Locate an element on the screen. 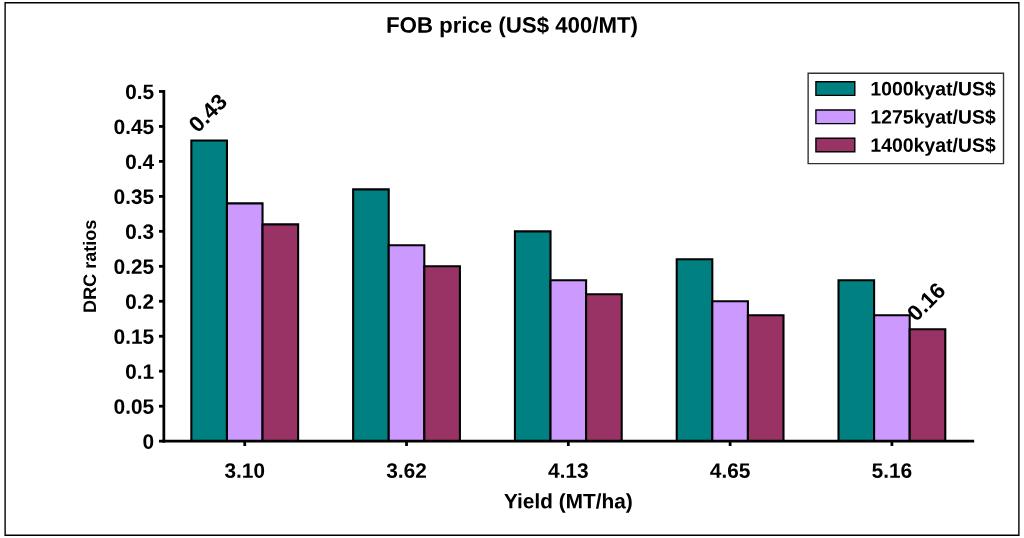 The width and height of the screenshot is (1024, 538). x-tick-label: 3.62 is located at coordinates (406, 471).